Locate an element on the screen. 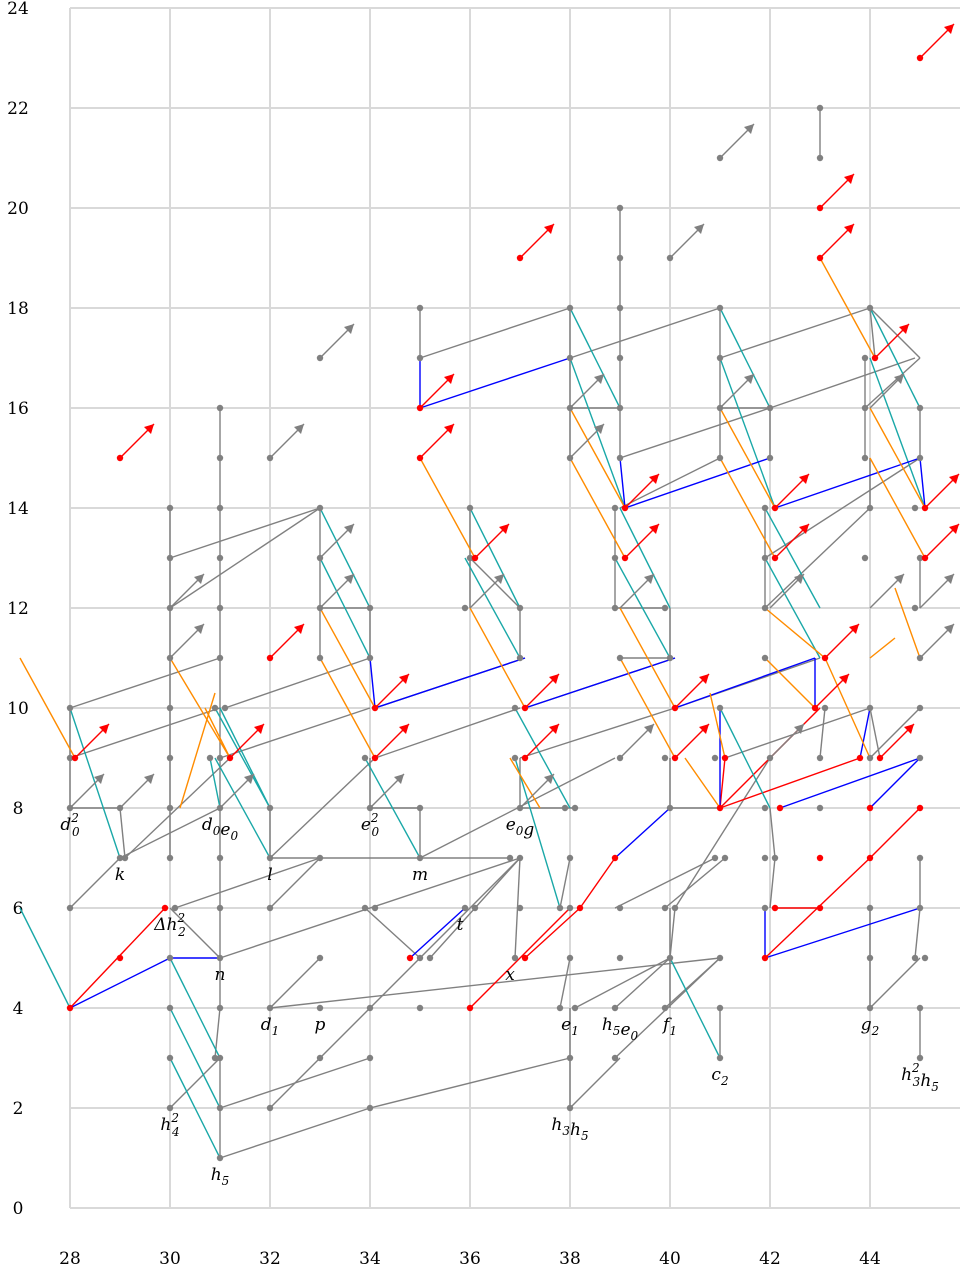 The width and height of the screenshot is (960, 1274). class-label: e2 0 is located at coordinates (370, 825).